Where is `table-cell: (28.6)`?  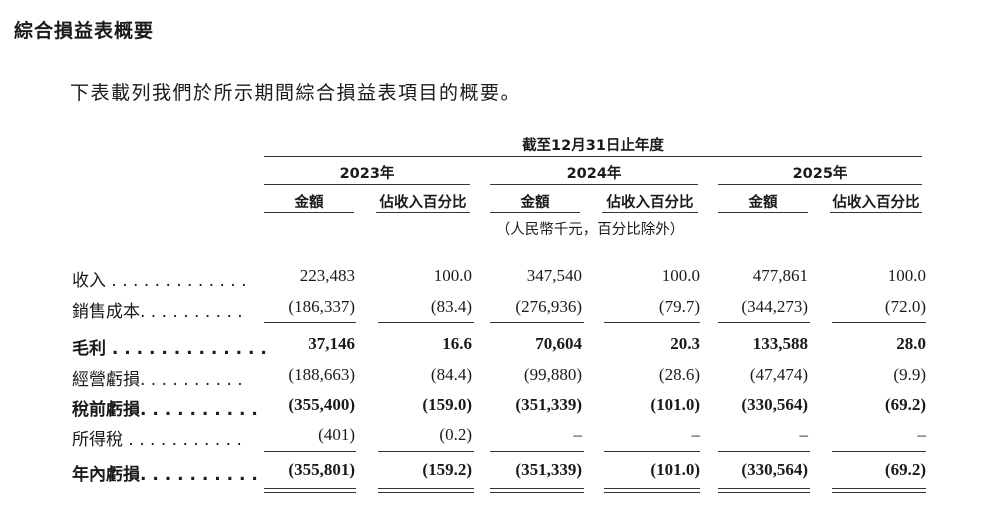
table-cell: (28.6) is located at coordinates (679, 374).